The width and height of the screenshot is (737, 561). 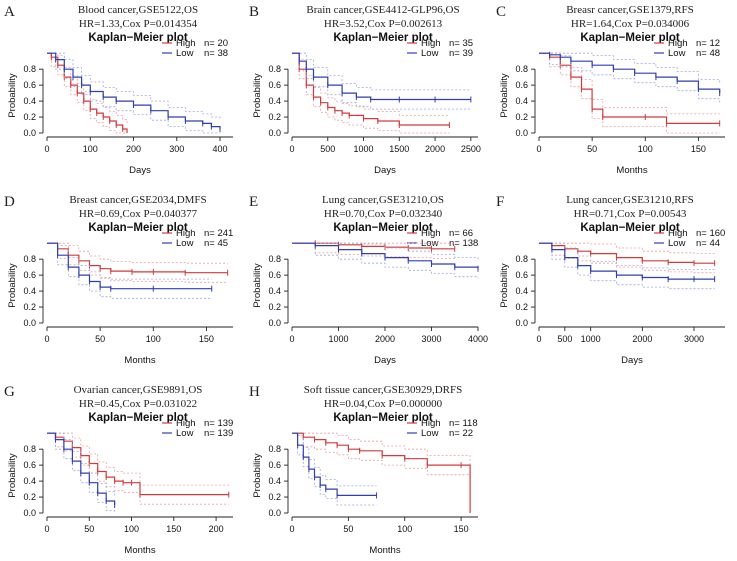 What do you see at coordinates (137, 200) in the screenshot?
I see `panel-title-line1: Breast cancer,GSE2034,DMFS` at bounding box center [137, 200].